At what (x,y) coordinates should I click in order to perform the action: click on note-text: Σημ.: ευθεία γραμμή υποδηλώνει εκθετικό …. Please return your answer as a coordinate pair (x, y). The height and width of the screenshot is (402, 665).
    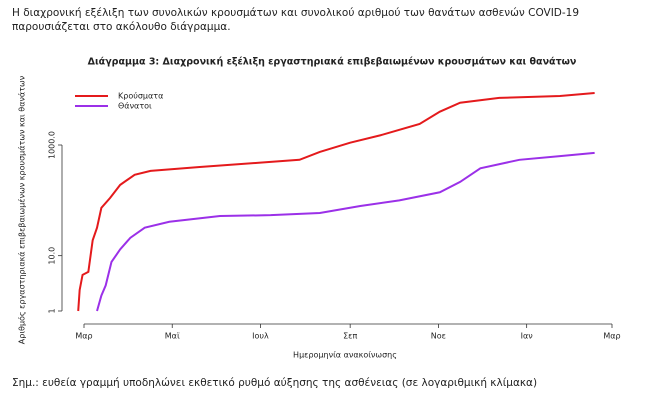
    Looking at the image, I should click on (275, 383).